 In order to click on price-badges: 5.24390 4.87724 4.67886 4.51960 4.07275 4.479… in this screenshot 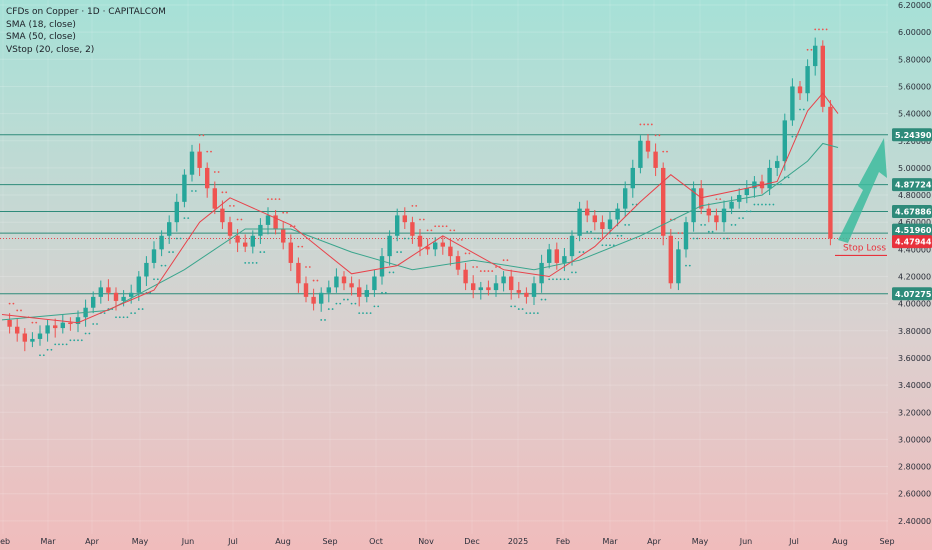, I will do `click(912, 214)`.